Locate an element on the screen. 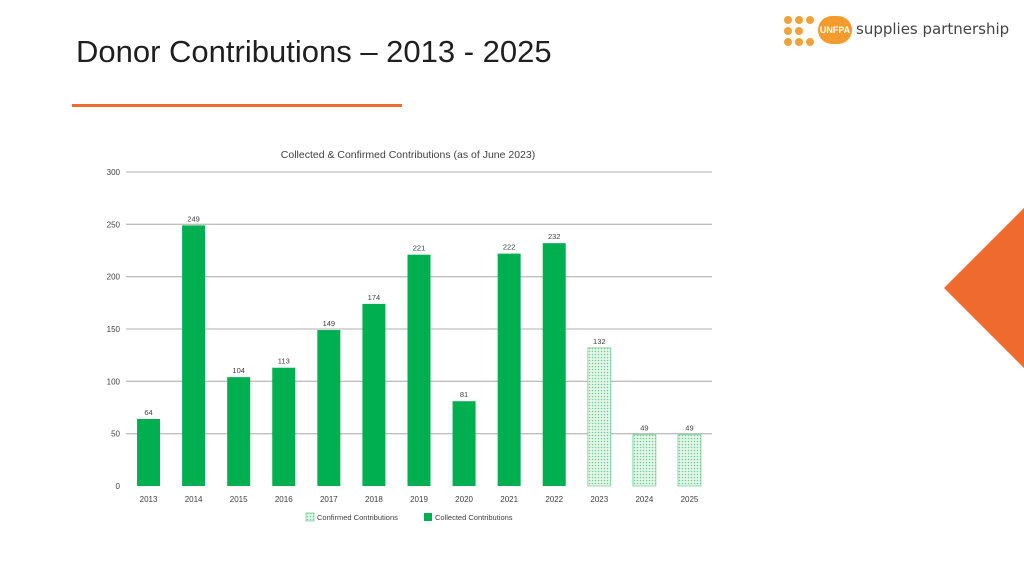 This screenshot has width=1024, height=576. logo-badge: UNFPA is located at coordinates (835, 30).